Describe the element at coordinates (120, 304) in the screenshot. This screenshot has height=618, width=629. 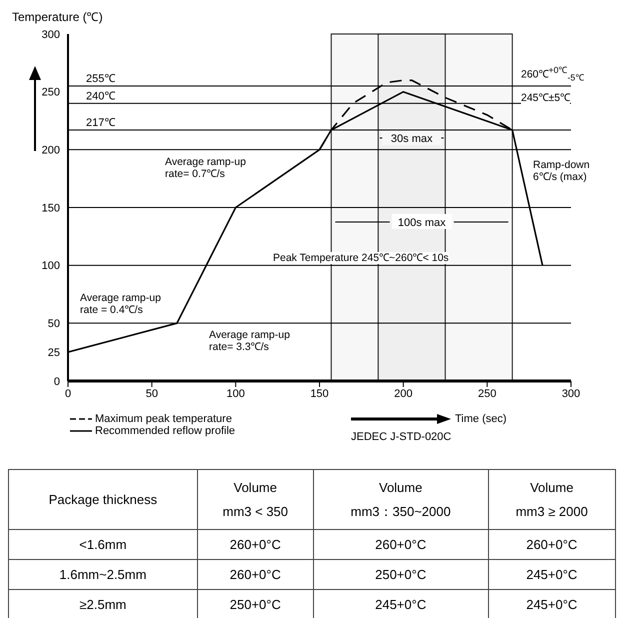
I see `annotation: Average ramp-up rate = 0.4℃/s` at that location.